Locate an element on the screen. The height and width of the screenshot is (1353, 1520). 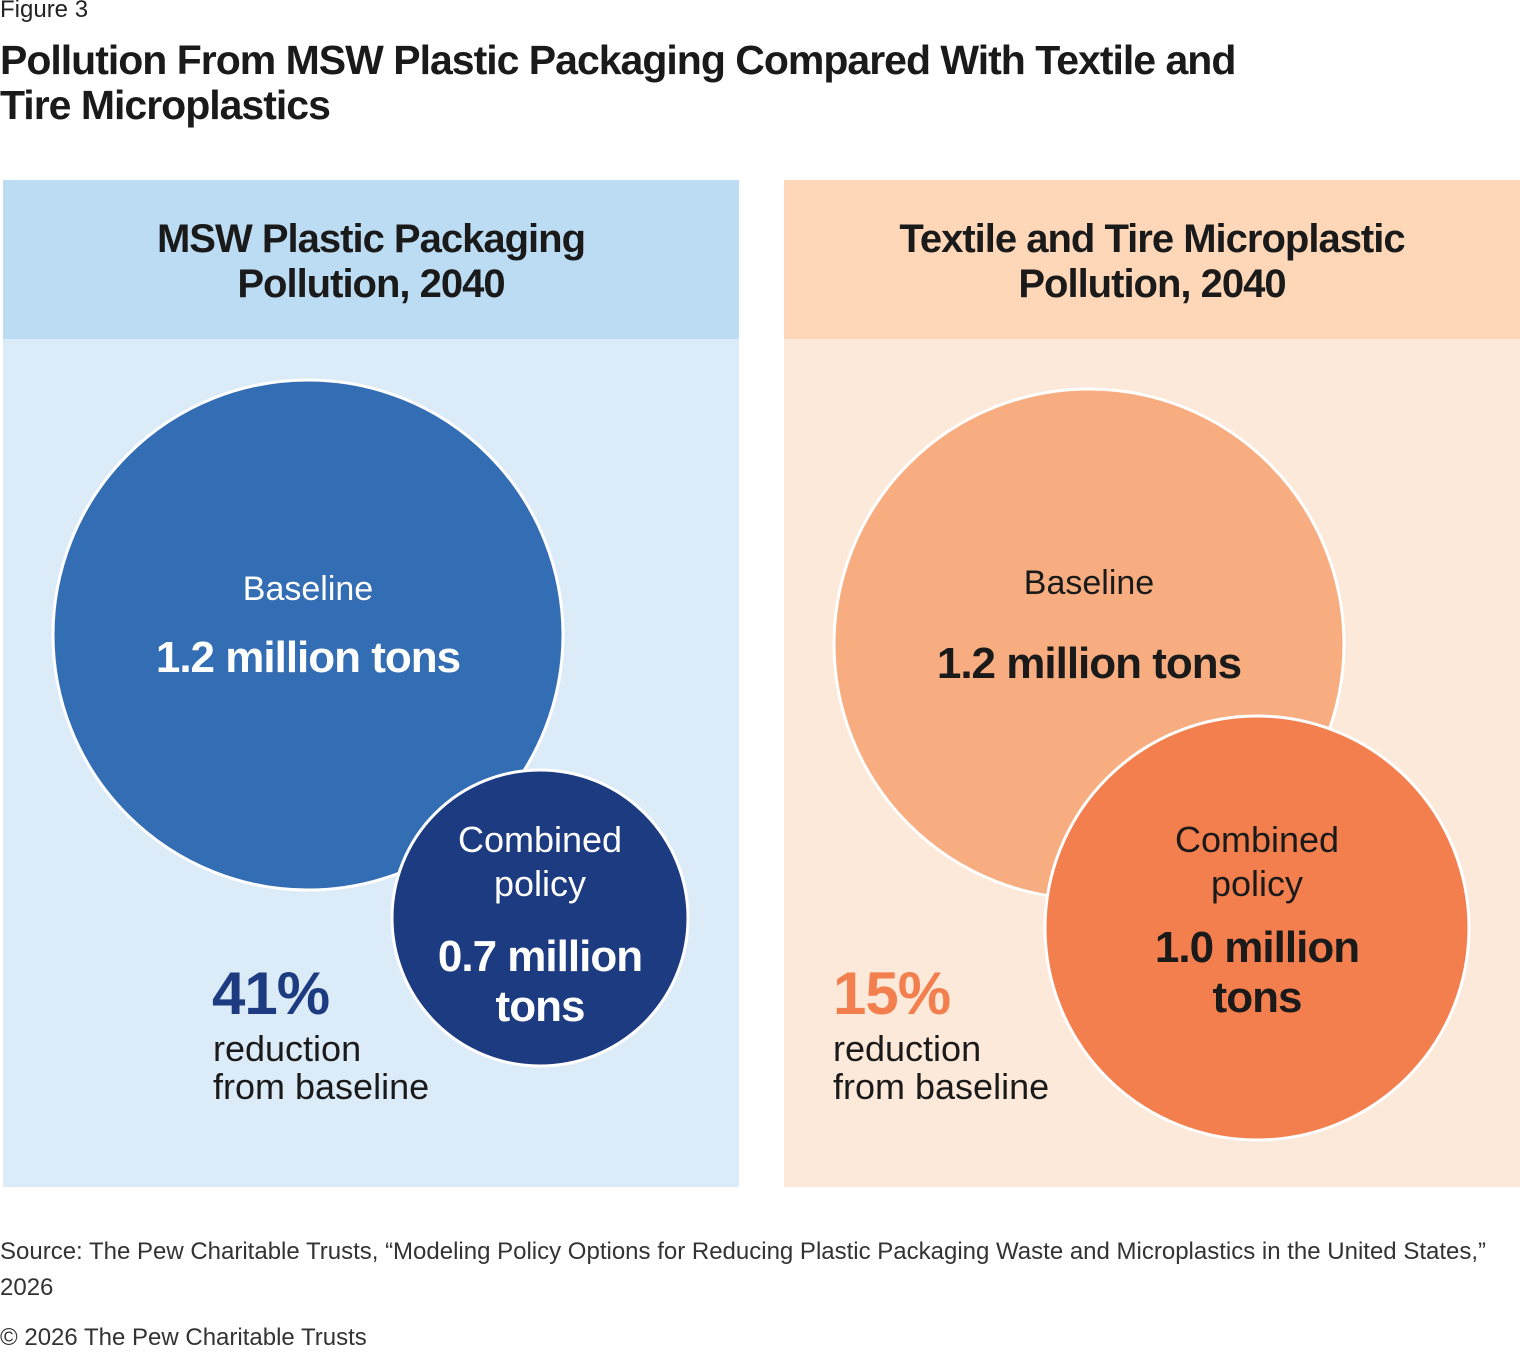
textile-policy-label-line1: Combined is located at coordinates (1257, 839).